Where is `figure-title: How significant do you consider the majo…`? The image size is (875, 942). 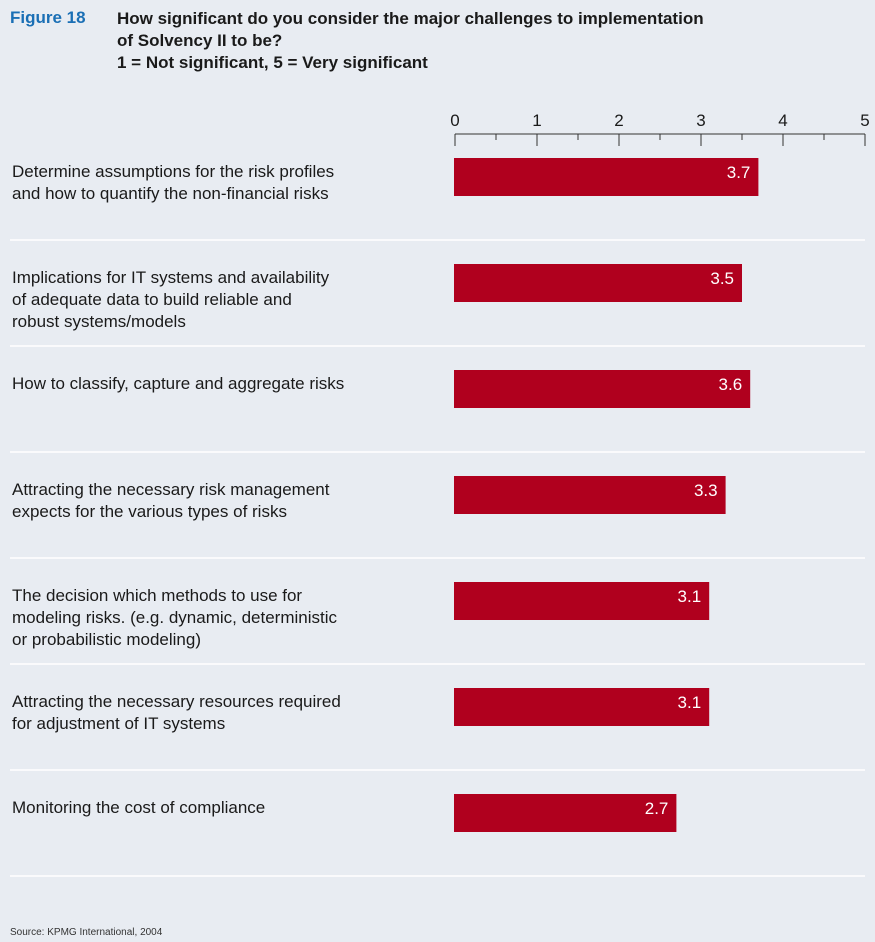
figure-title: How significant do you consider the majo… is located at coordinates (492, 41).